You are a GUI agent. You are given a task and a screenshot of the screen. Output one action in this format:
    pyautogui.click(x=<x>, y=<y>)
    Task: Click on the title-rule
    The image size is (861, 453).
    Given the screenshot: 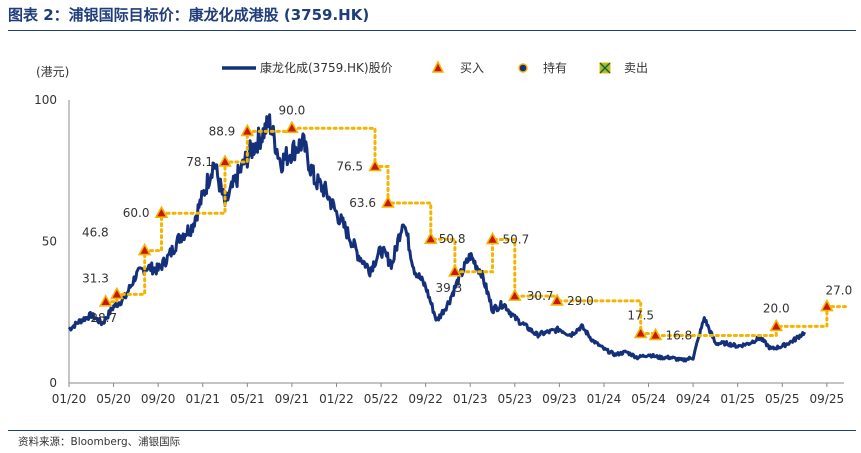 What is the action you would take?
    pyautogui.click(x=432, y=30)
    